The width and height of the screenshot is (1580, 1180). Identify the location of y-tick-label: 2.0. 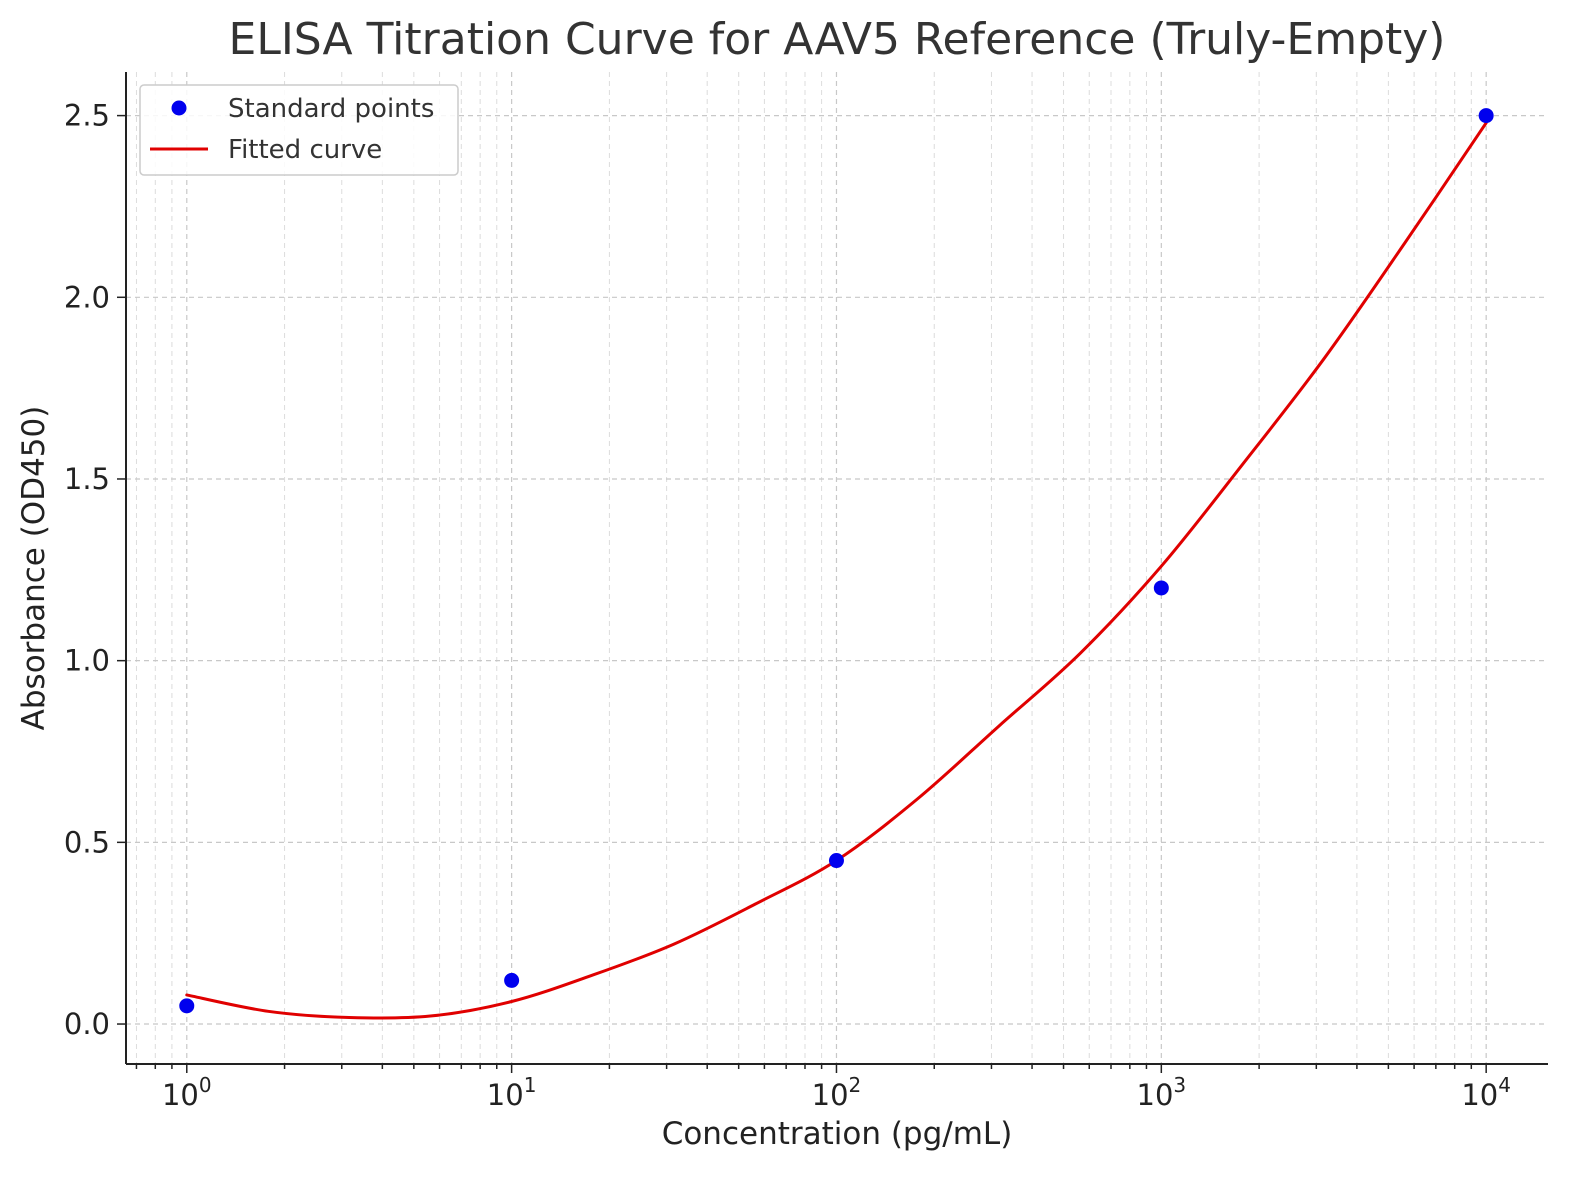
(87, 297).